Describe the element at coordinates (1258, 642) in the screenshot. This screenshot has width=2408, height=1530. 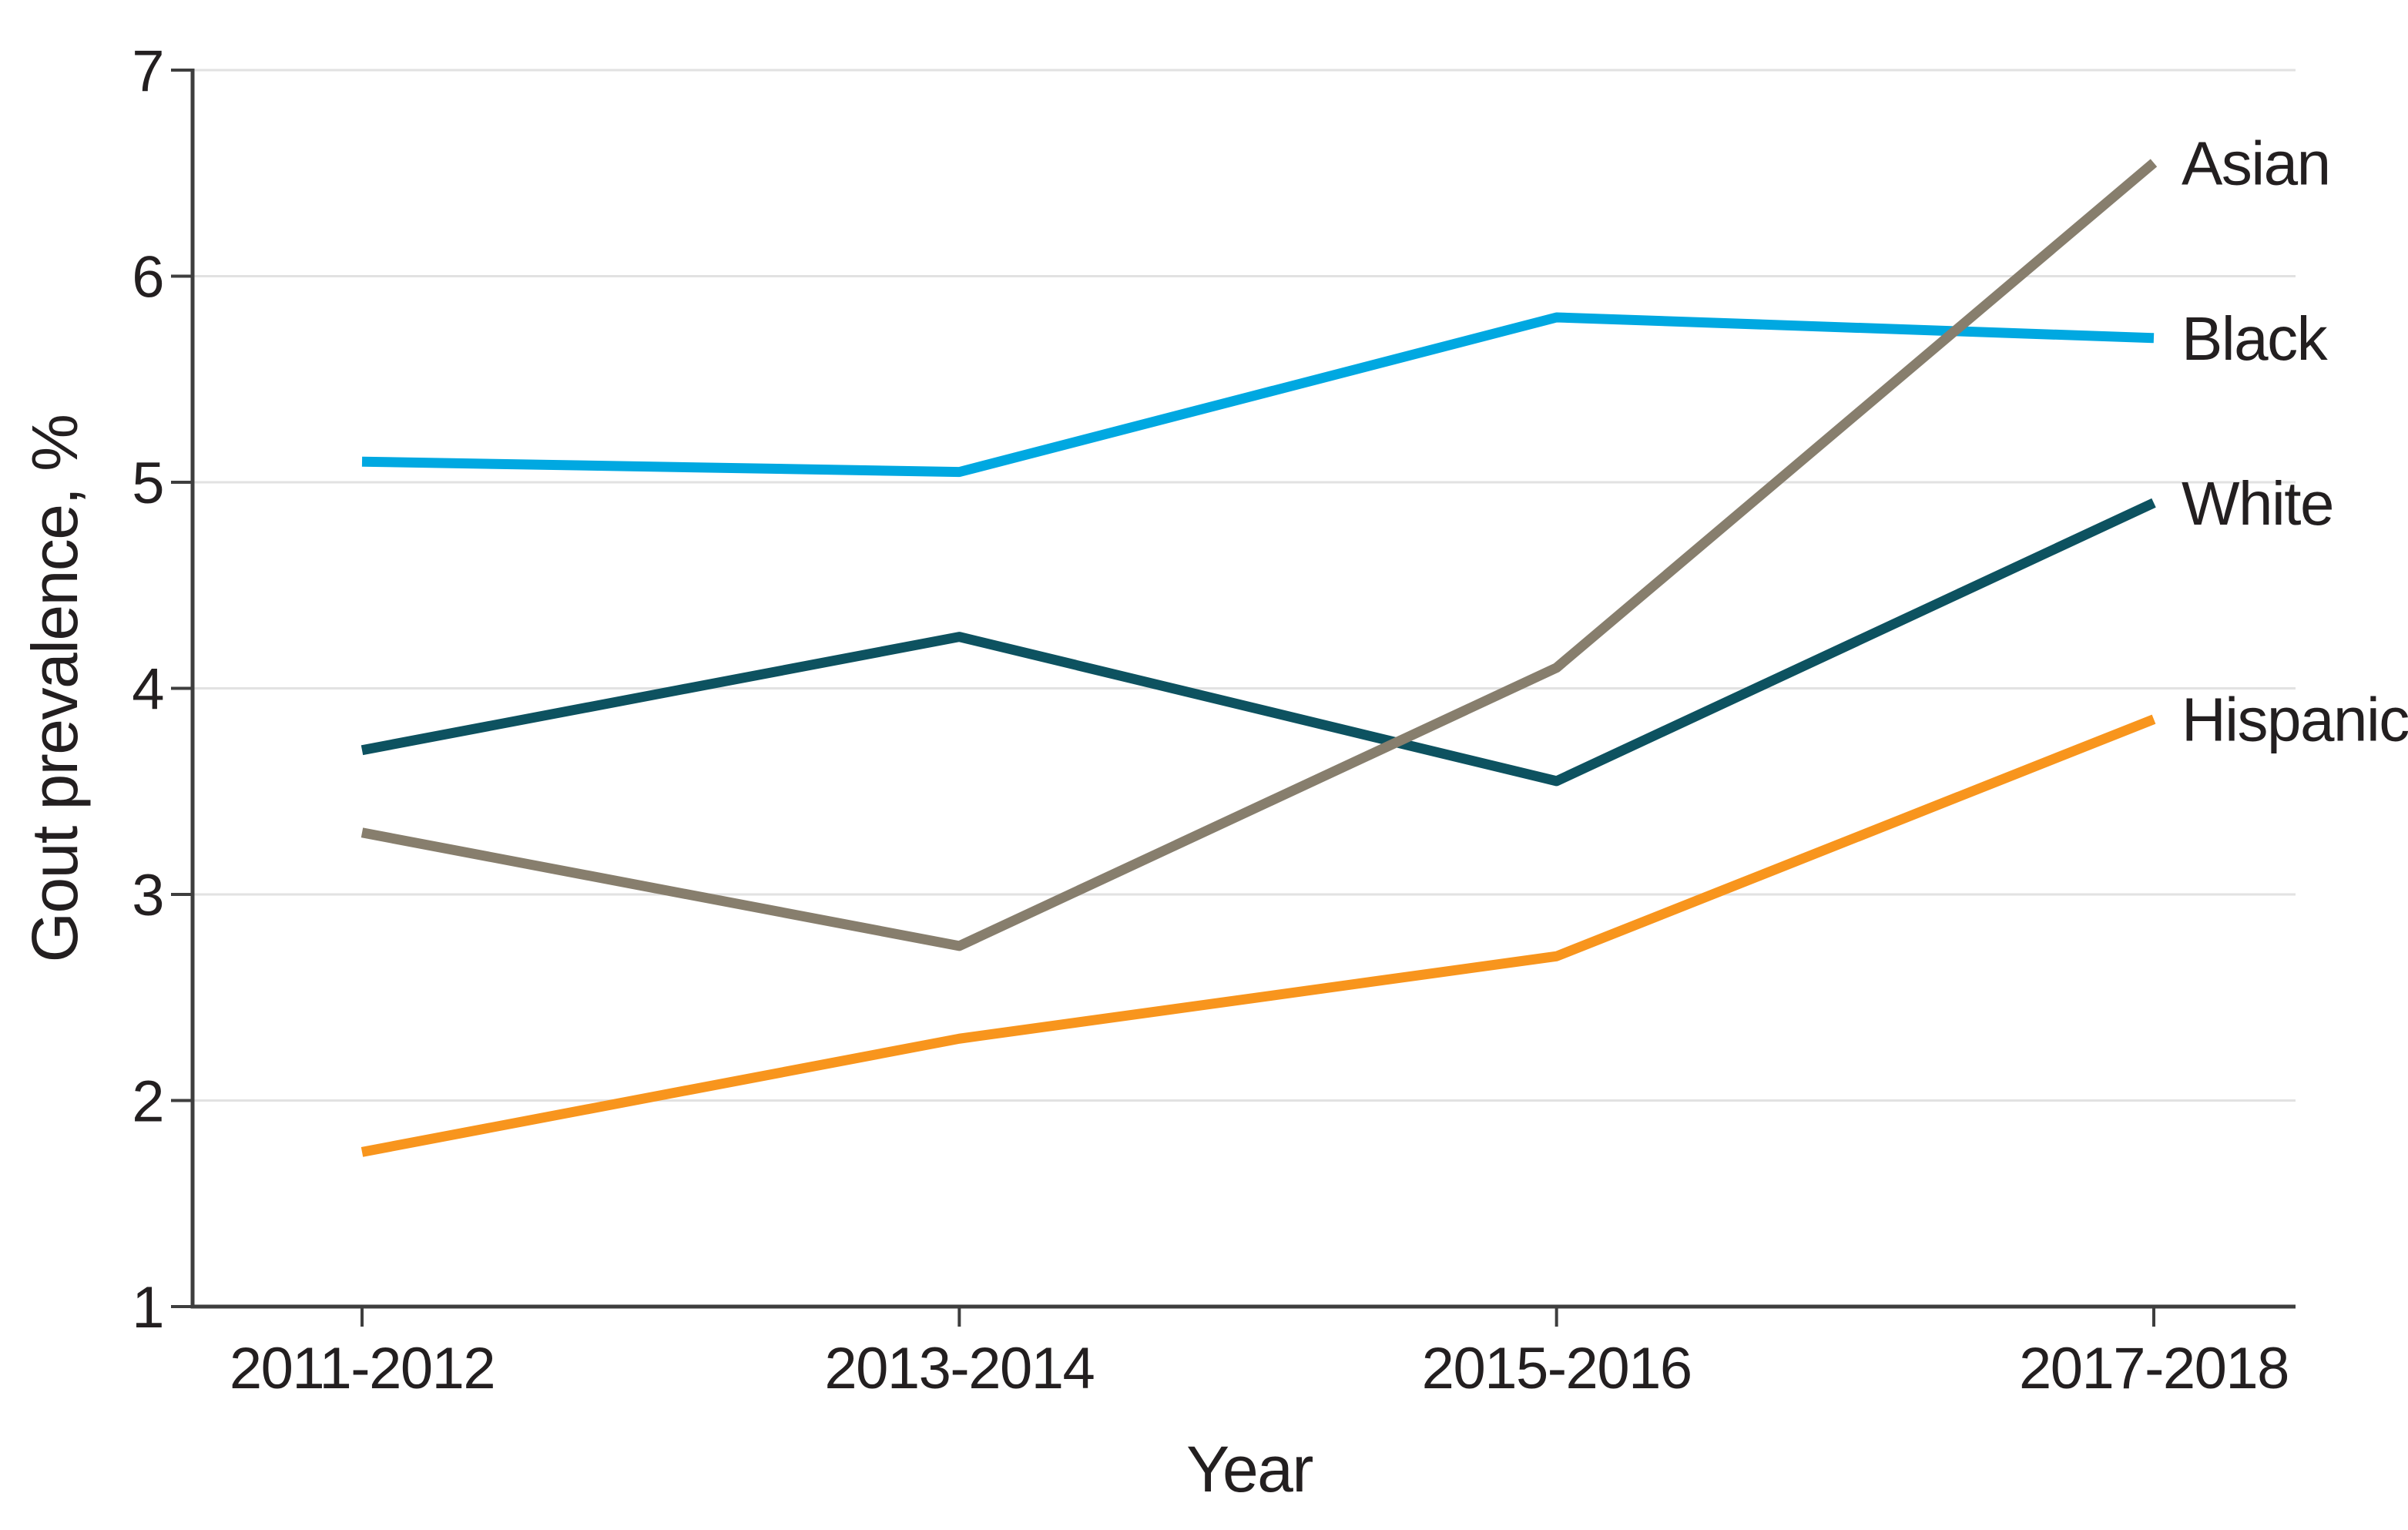
I see `series-line-white` at that location.